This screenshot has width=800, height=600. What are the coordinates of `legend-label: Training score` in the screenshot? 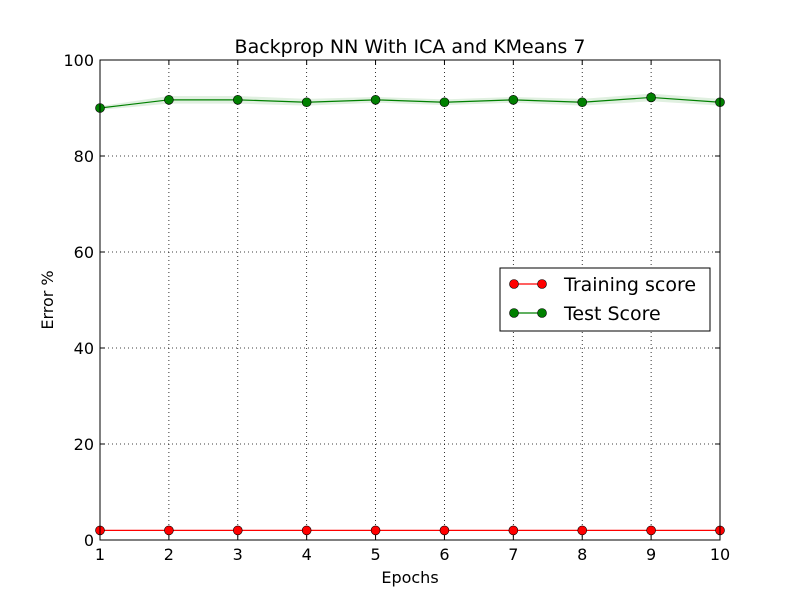 It's located at (629, 285).